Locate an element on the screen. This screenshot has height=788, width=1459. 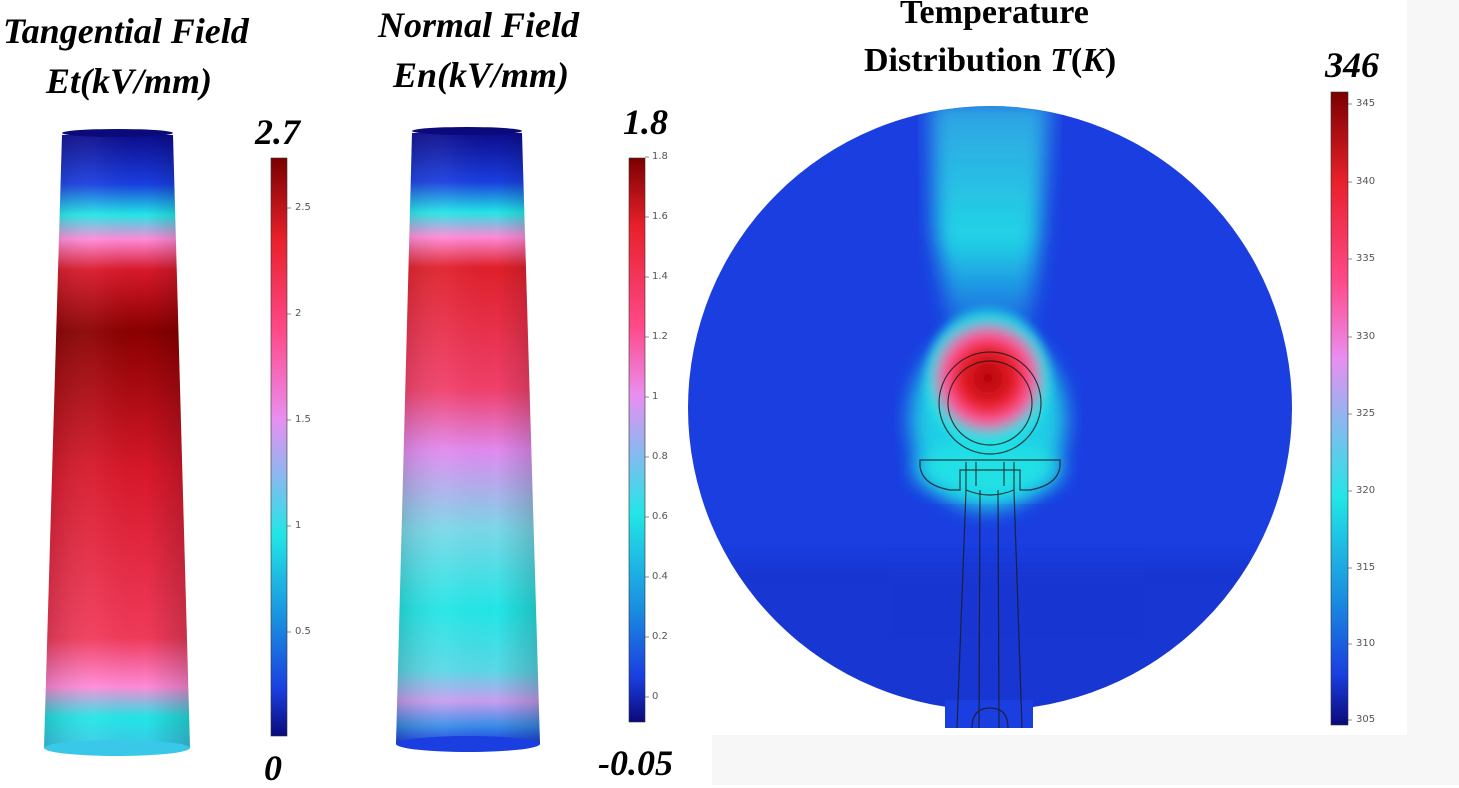
temperature-title-paren-close: ) is located at coordinates (1110, 60).